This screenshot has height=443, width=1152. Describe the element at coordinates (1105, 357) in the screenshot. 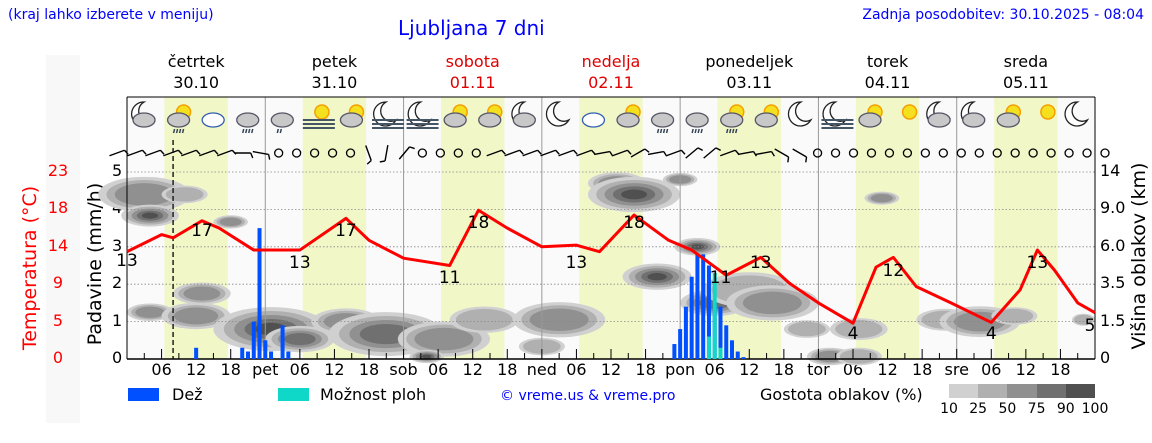

I see `height-tick: 0` at that location.